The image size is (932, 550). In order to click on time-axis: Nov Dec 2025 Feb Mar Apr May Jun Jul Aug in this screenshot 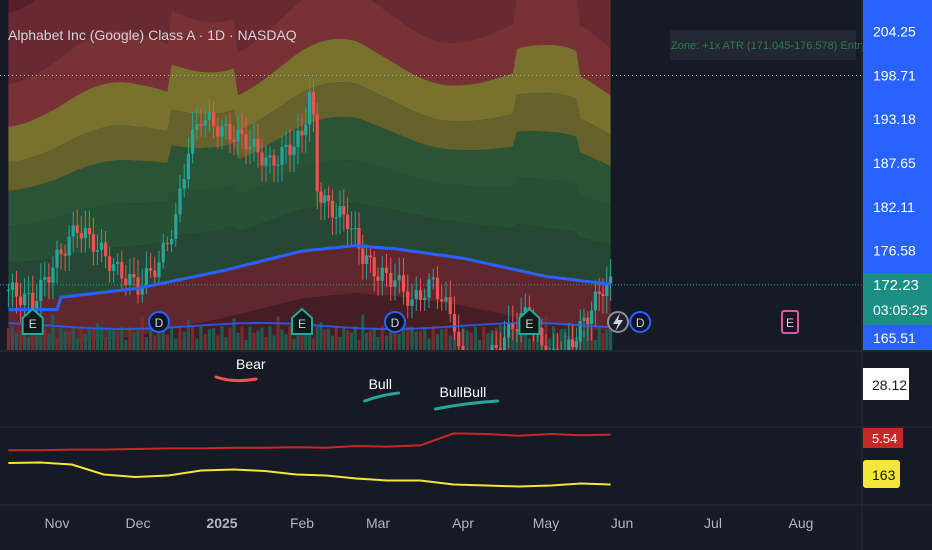, I will do `click(429, 523)`.